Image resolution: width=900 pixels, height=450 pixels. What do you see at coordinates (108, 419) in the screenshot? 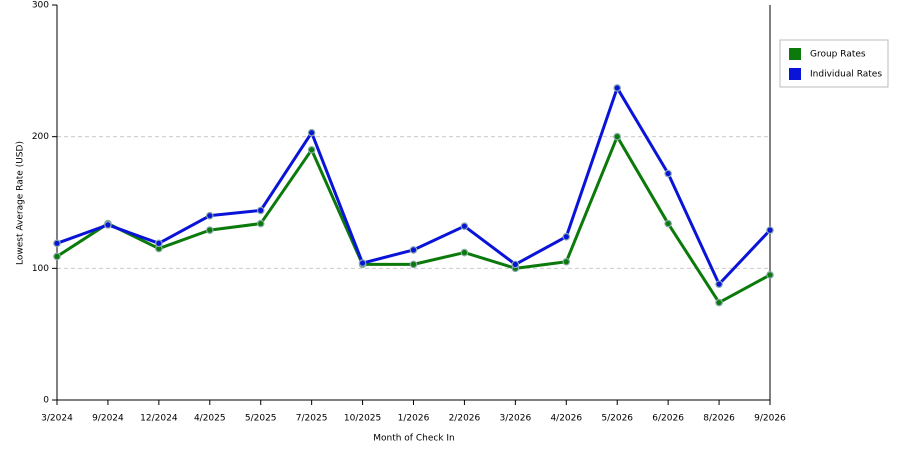
I see `x-tick-label: 9/2024` at bounding box center [108, 419].